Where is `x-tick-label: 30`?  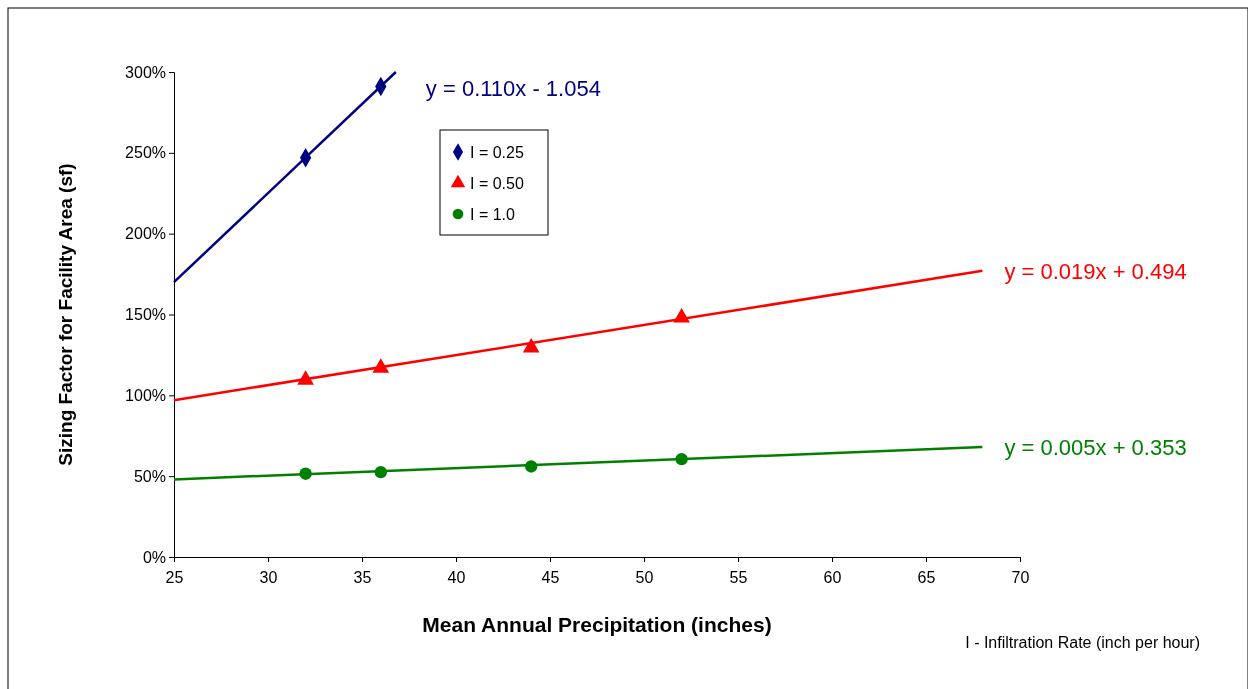
x-tick-label: 30 is located at coordinates (268, 577).